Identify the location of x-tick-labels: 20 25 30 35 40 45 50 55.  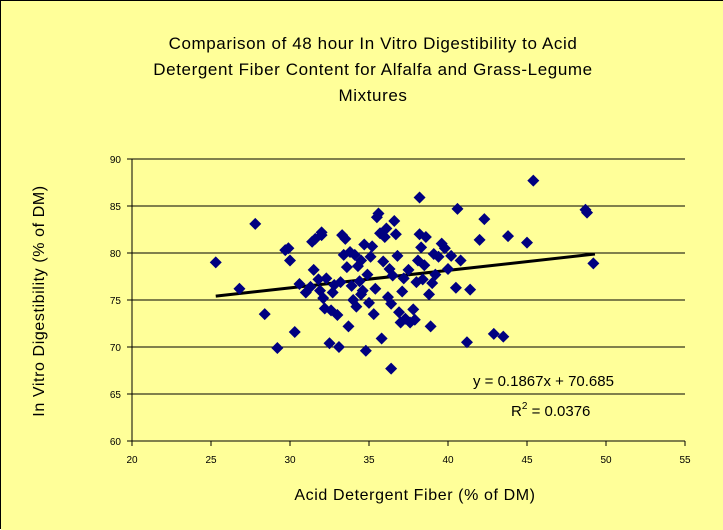
(408, 453).